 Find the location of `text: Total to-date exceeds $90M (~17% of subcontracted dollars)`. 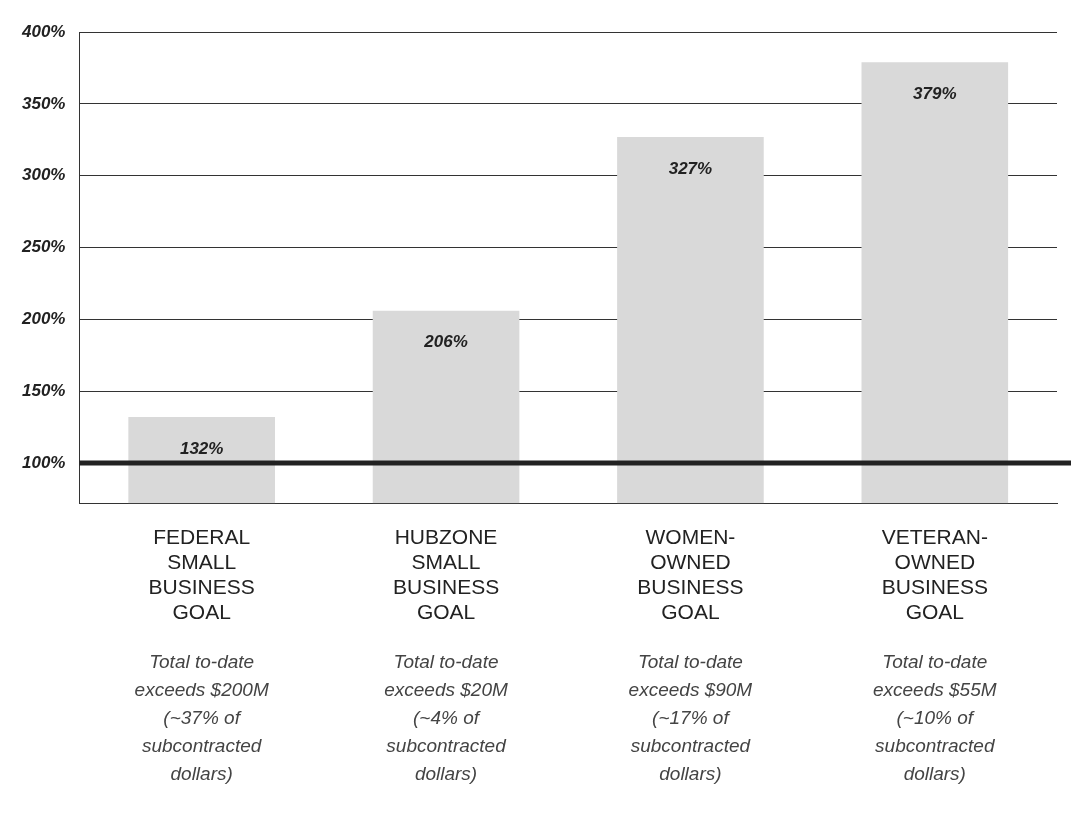

text: Total to-date exceeds $90M (~17% of subcontracted dollars) is located at coordinates (690, 718).